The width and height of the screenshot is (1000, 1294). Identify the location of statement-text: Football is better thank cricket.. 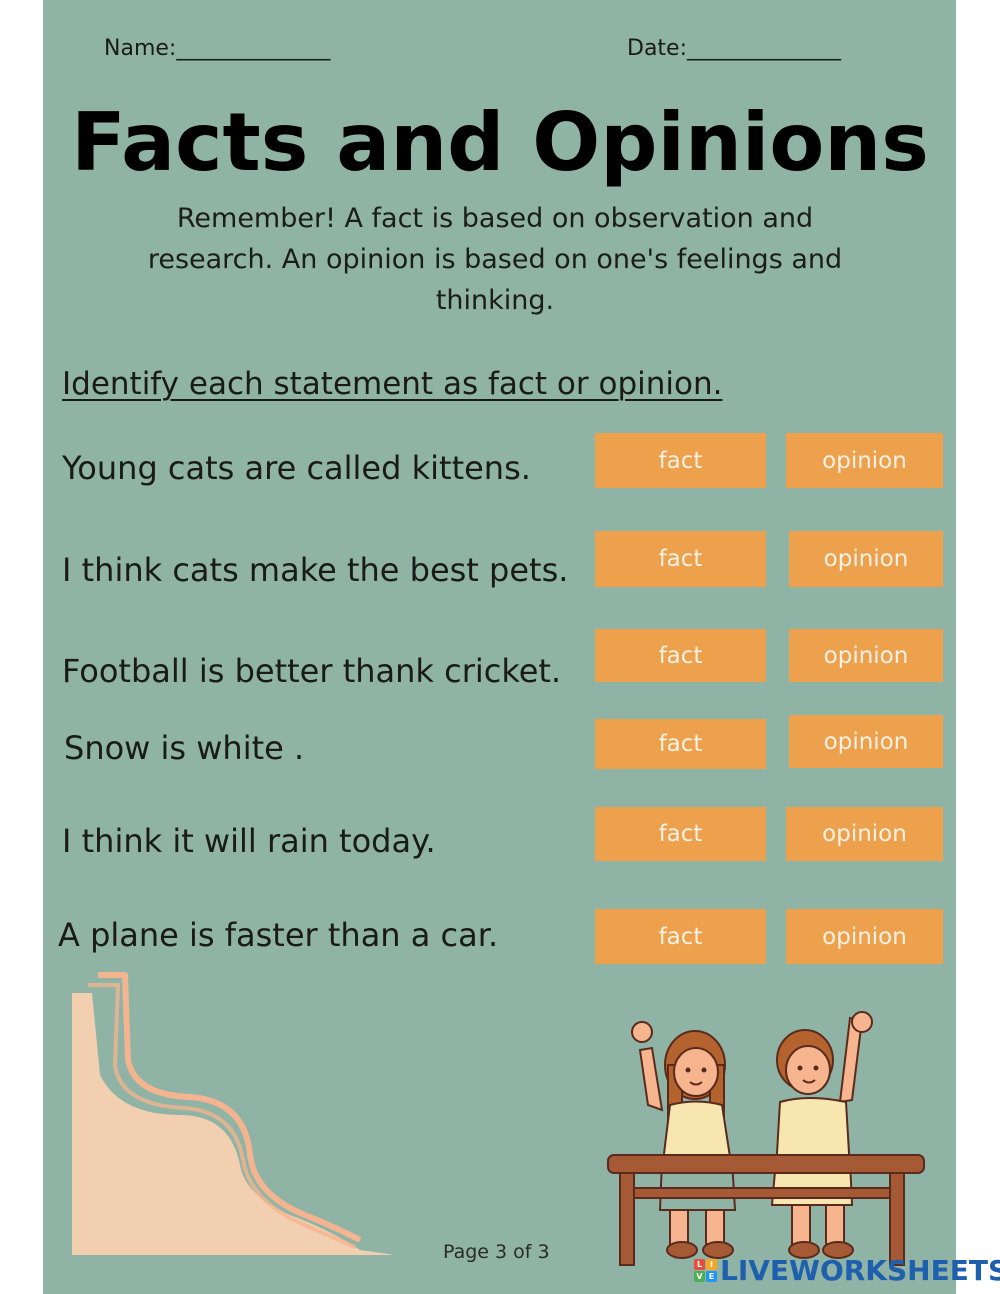
(312, 671).